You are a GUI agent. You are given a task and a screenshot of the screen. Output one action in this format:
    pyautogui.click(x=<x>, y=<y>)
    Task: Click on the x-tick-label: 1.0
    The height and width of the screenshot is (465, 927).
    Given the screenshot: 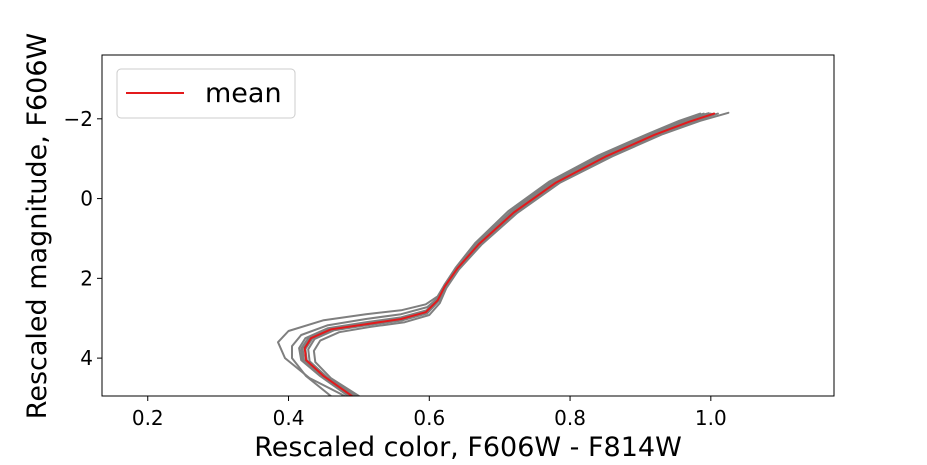 What is the action you would take?
    pyautogui.click(x=711, y=418)
    